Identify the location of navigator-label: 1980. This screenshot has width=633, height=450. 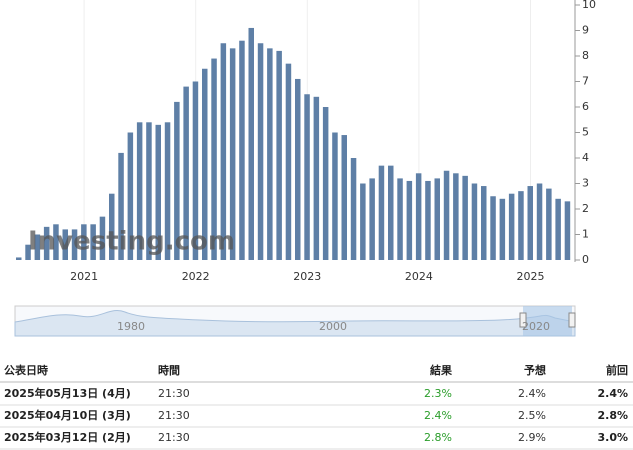
(131, 326).